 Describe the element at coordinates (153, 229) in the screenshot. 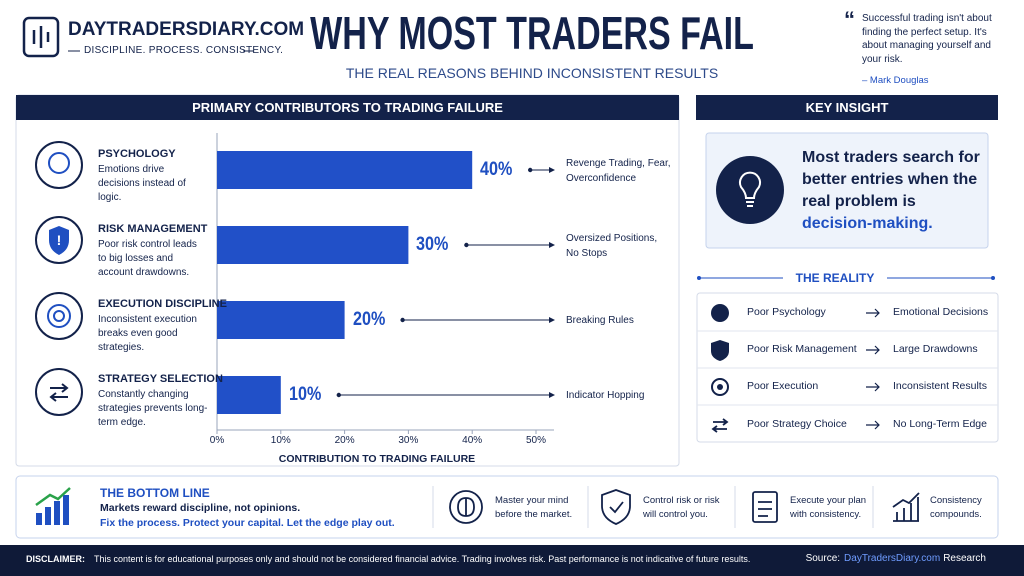

I see `category-label: RISK MANAGEMENT` at that location.